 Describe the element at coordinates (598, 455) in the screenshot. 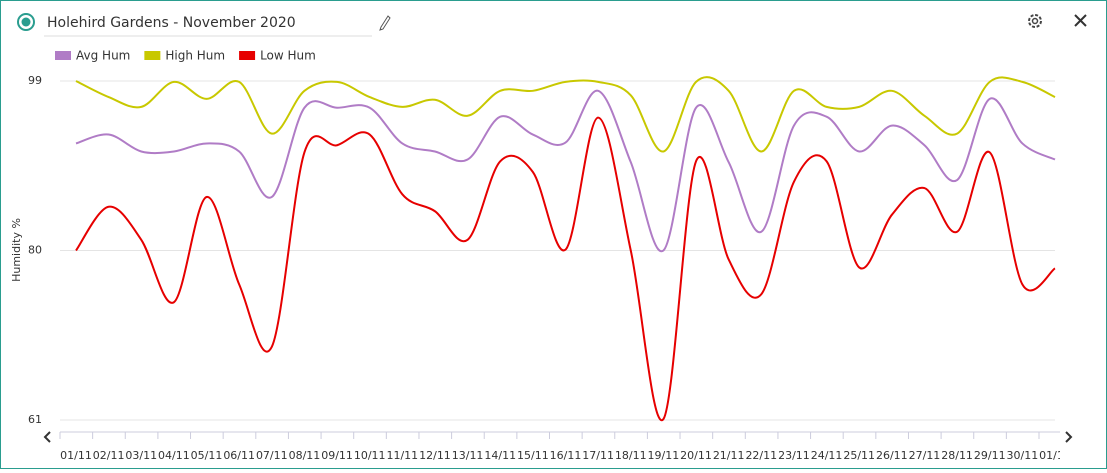

I see `x-tick-label: 17/11` at that location.